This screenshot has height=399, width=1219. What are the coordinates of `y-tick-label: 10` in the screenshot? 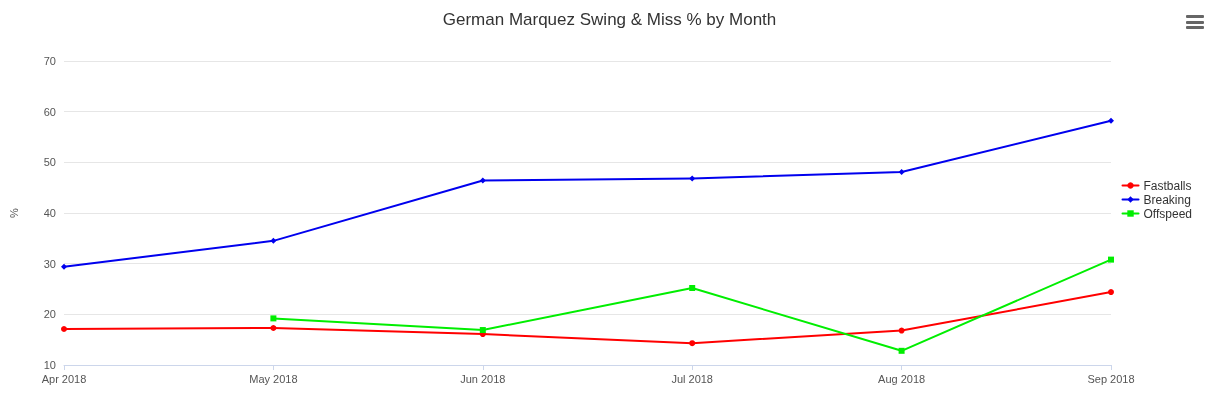 It's located at (49, 365).